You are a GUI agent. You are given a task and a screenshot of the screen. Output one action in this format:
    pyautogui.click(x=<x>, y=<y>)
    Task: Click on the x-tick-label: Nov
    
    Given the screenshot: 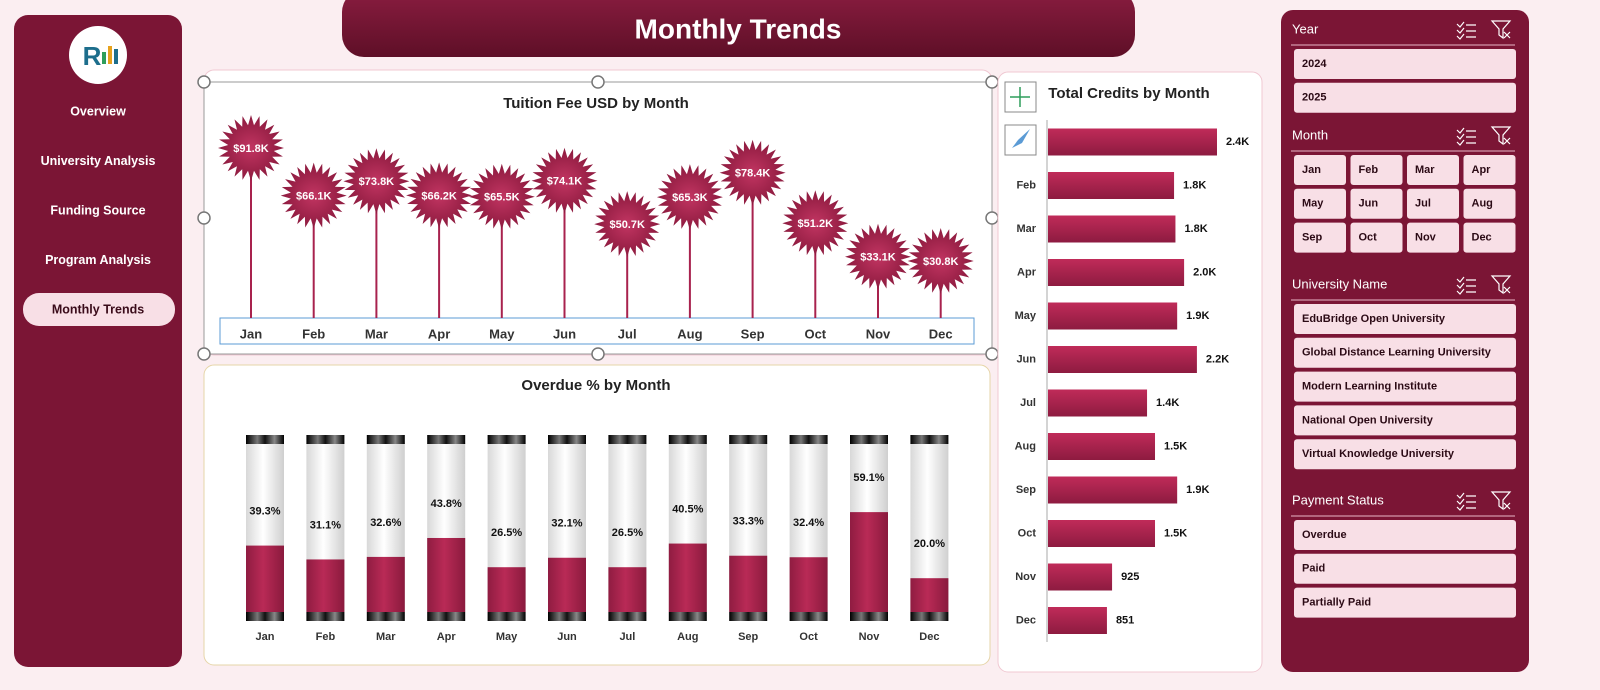 What is the action you would take?
    pyautogui.click(x=878, y=333)
    